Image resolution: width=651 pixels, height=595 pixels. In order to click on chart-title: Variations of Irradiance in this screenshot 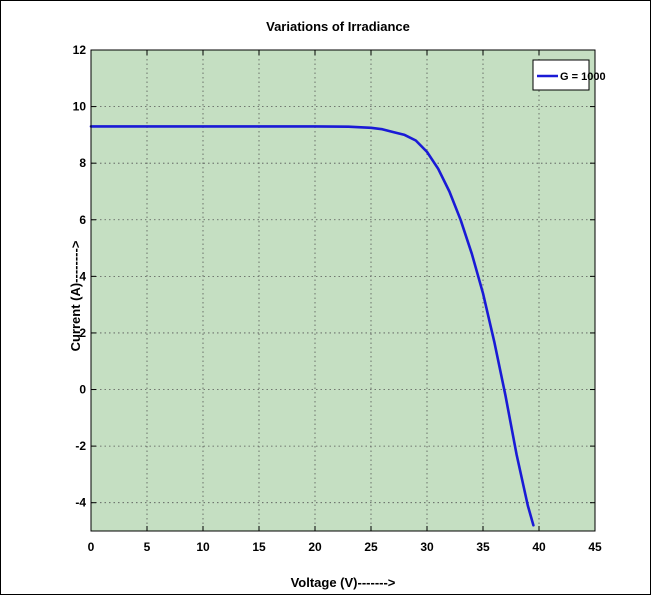, I will do `click(338, 26)`.